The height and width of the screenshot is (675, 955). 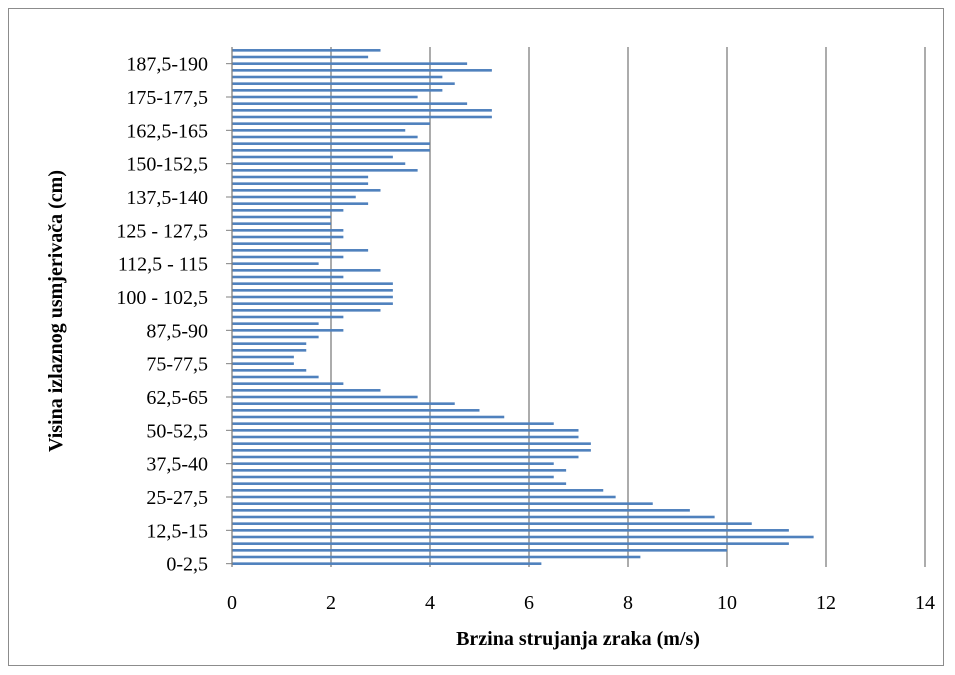 What do you see at coordinates (177, 331) in the screenshot?
I see `y-tick-label: 87,5-90` at bounding box center [177, 331].